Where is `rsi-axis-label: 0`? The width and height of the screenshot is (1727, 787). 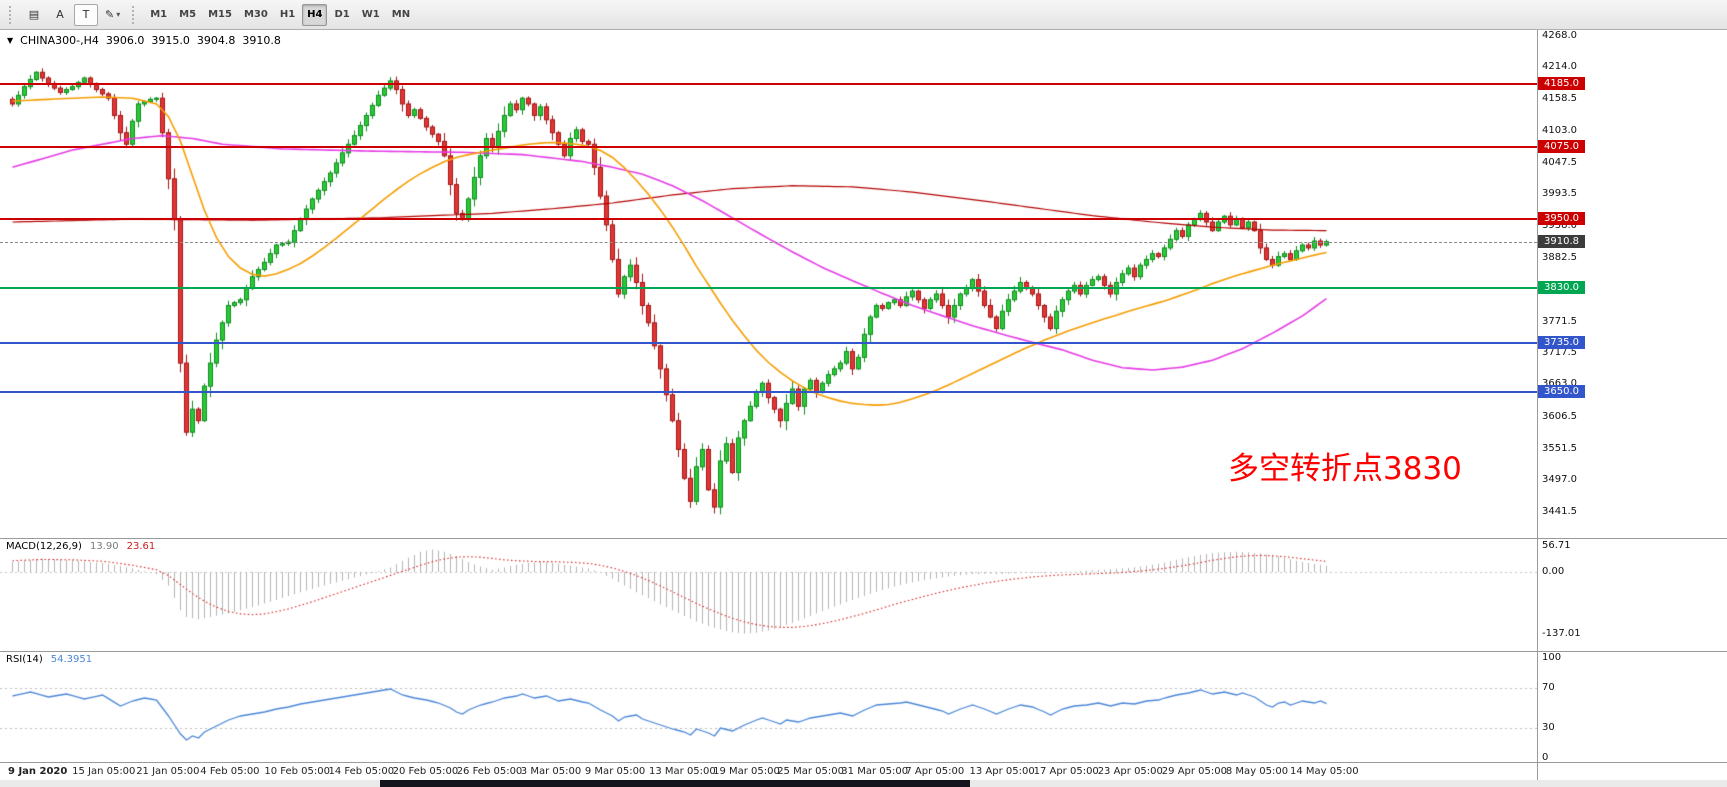 rsi-axis-label: 0 is located at coordinates (1545, 757).